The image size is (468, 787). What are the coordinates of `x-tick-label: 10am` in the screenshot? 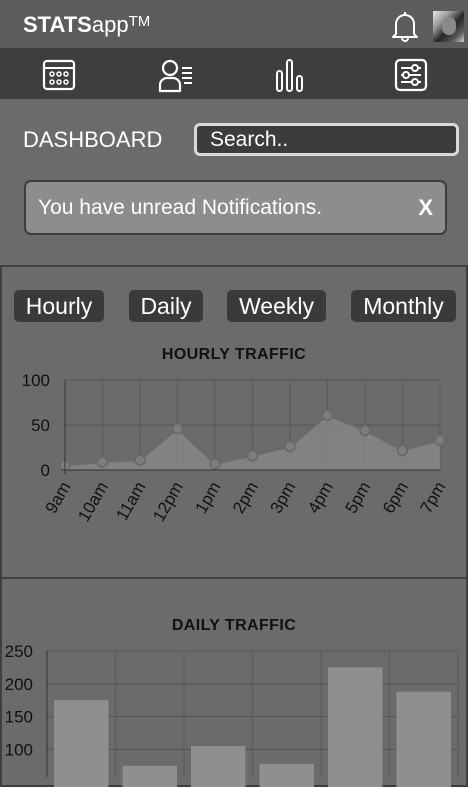 It's located at (93, 502).